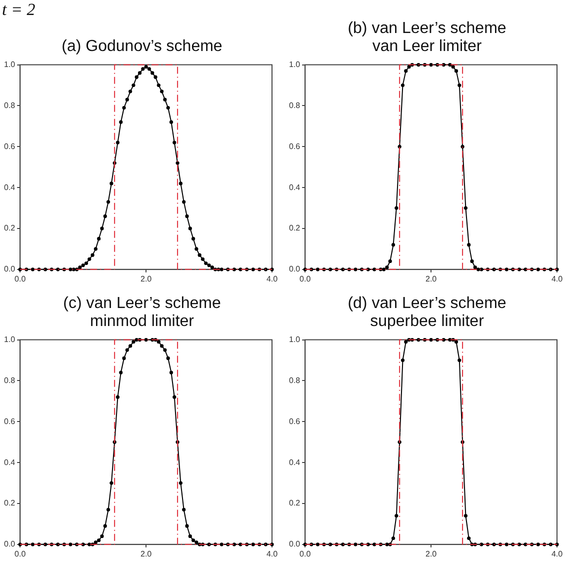 The image size is (569, 584). Describe the element at coordinates (19, 10) in the screenshot. I see `text: t = 2` at that location.